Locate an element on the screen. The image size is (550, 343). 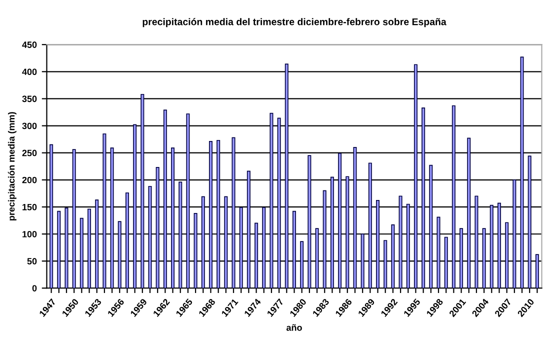
y-tick-label: 350 is located at coordinates (29, 99).